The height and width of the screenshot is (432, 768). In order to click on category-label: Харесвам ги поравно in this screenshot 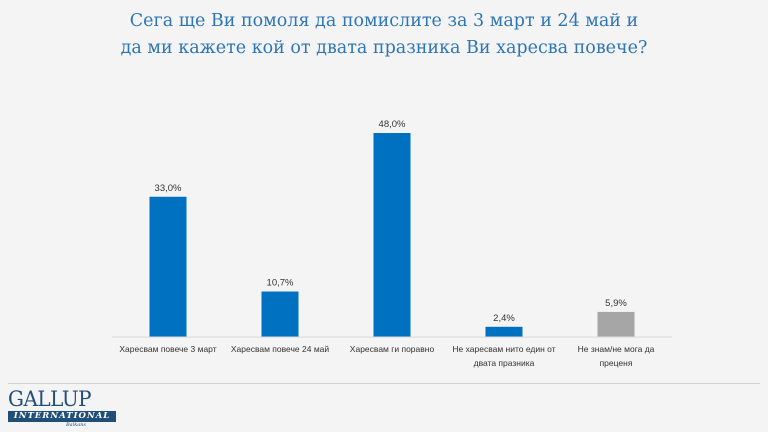, I will do `click(392, 349)`.